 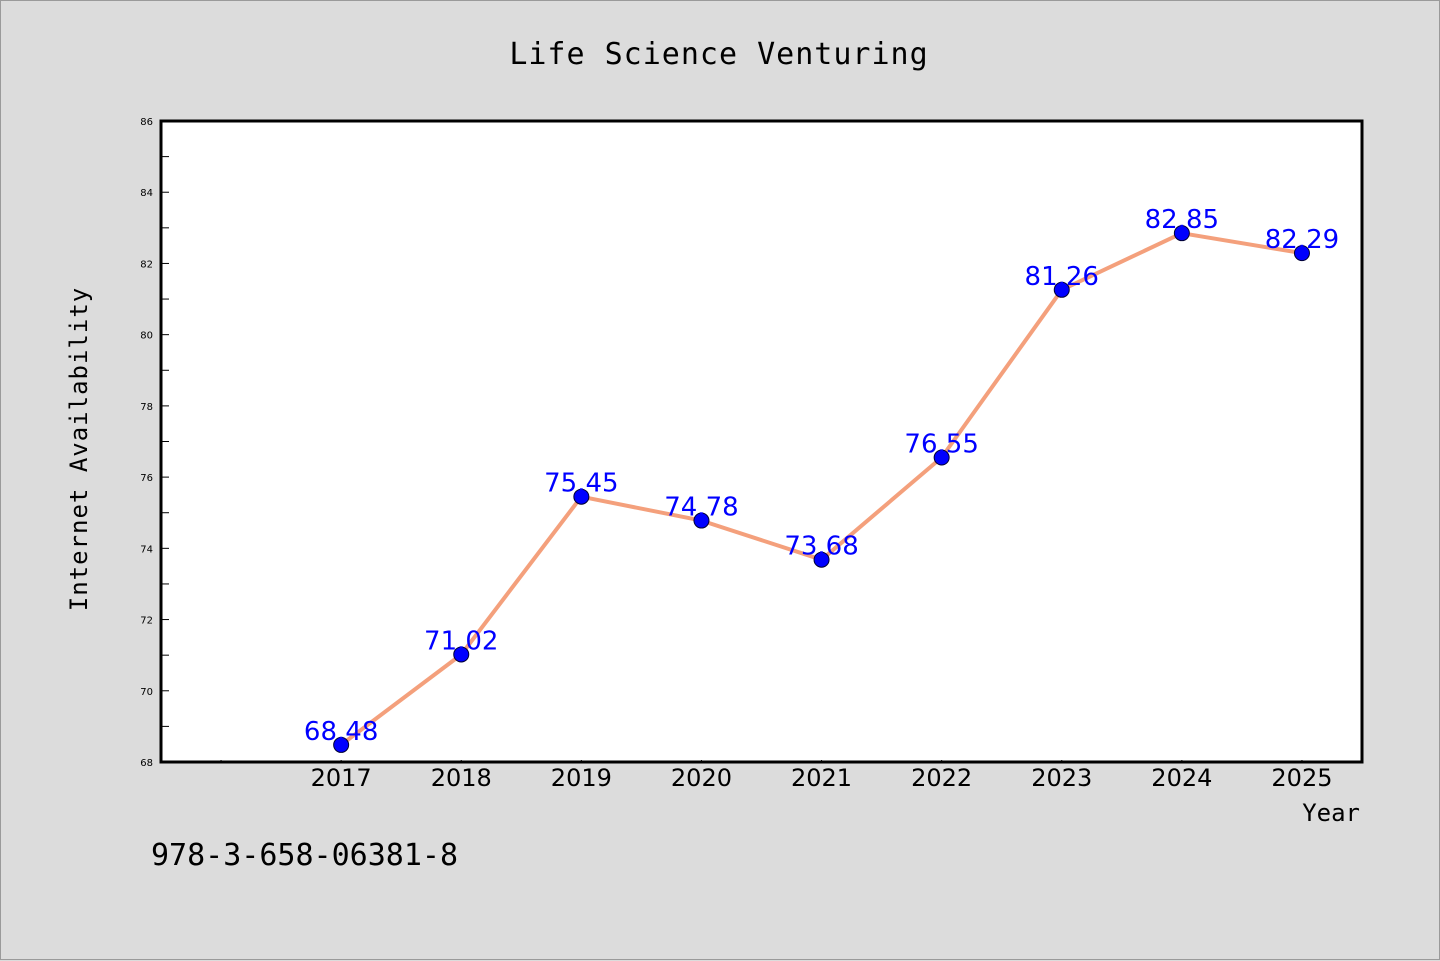 What do you see at coordinates (1331, 813) in the screenshot?
I see `x-axis-label: Year` at bounding box center [1331, 813].